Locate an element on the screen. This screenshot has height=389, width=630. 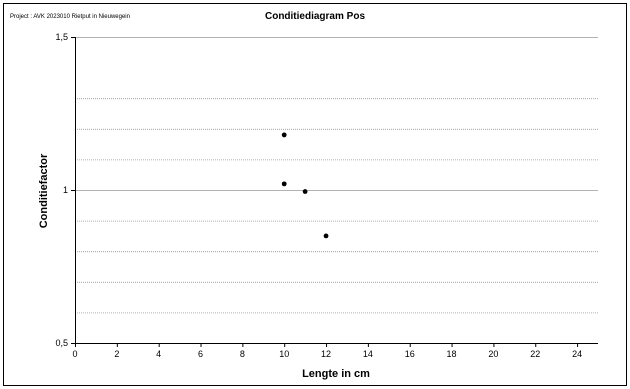
x-tick-label: 16 is located at coordinates (410, 354).